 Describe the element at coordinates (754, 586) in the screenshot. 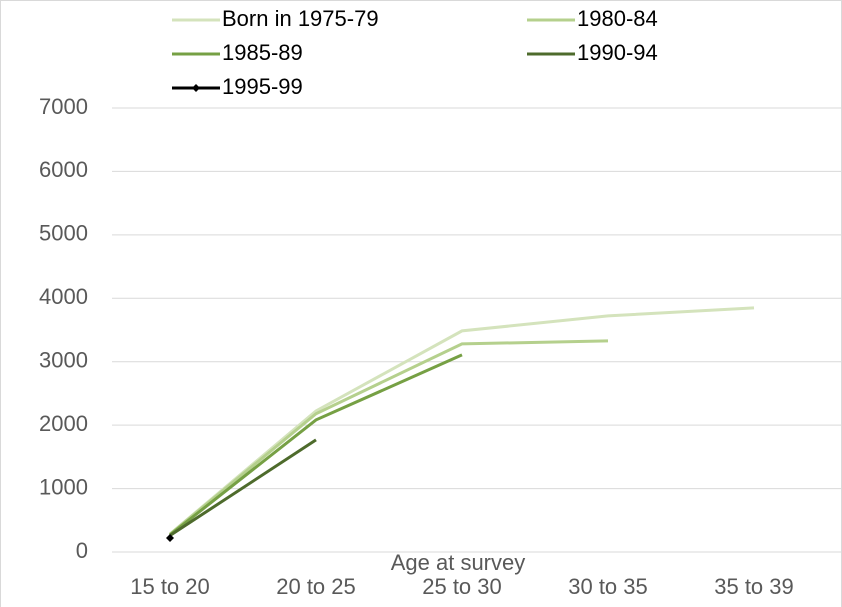

I see `x-tick-label: 35 to 39` at that location.